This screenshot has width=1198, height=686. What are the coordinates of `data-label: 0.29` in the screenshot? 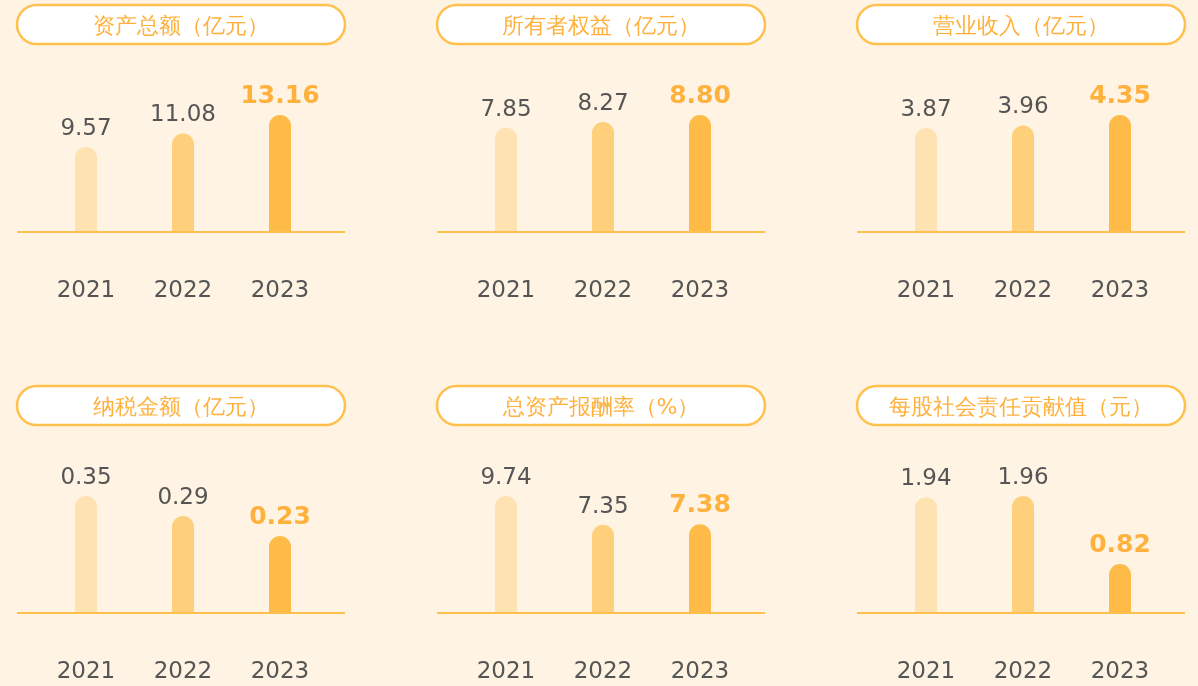 It's located at (183, 496).